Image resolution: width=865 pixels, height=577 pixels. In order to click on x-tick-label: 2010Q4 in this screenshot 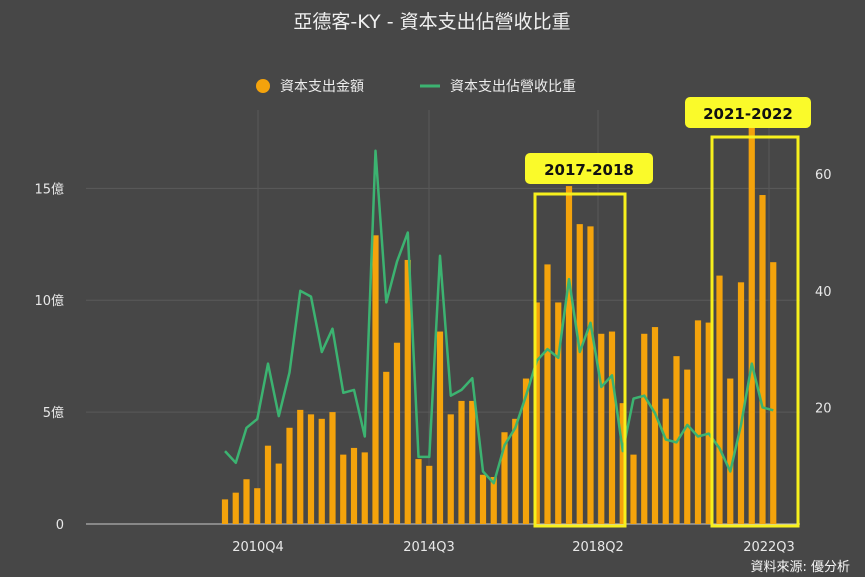, I will do `click(258, 547)`.